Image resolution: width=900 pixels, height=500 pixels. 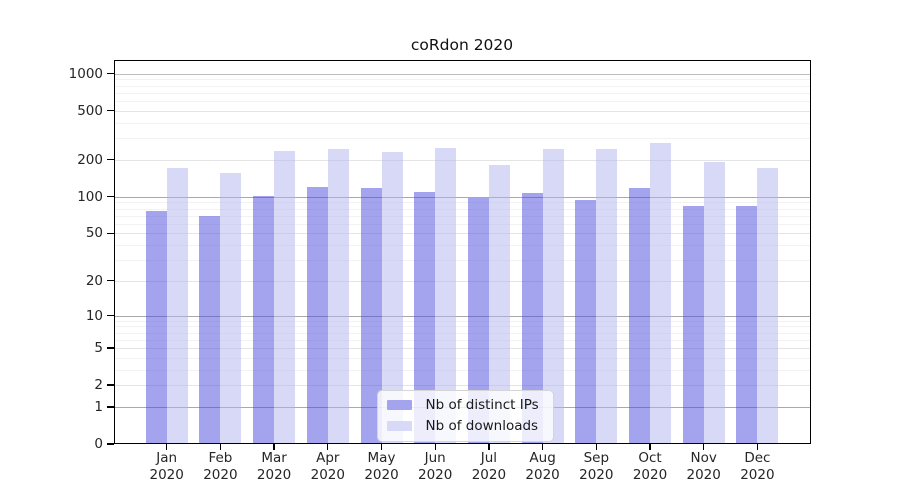 What do you see at coordinates (553, 296) in the screenshot?
I see `bar-downloads-aug` at bounding box center [553, 296].